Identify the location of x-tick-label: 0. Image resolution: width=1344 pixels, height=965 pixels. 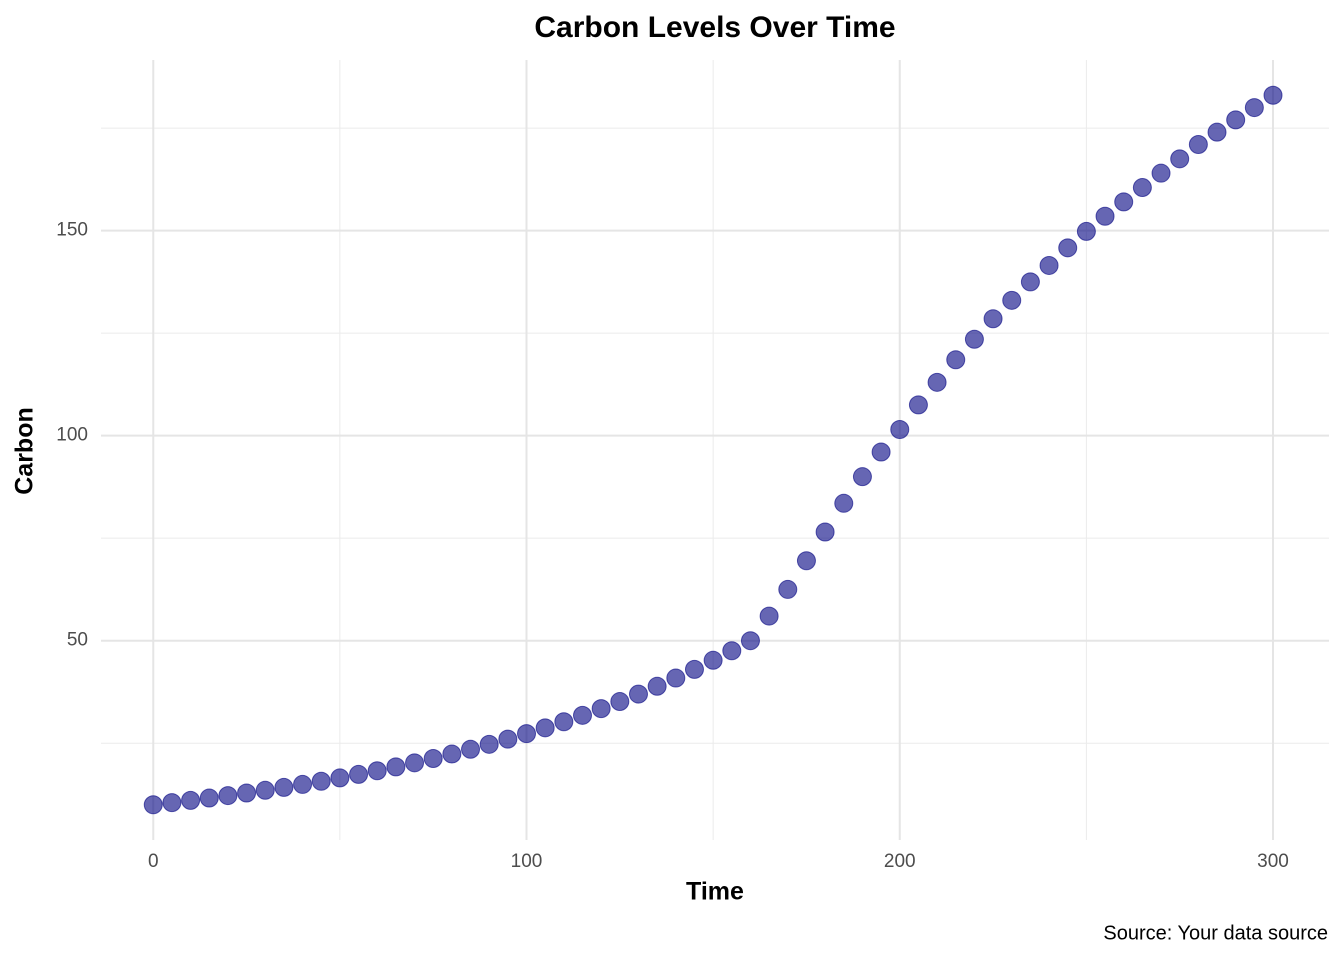
(153, 861).